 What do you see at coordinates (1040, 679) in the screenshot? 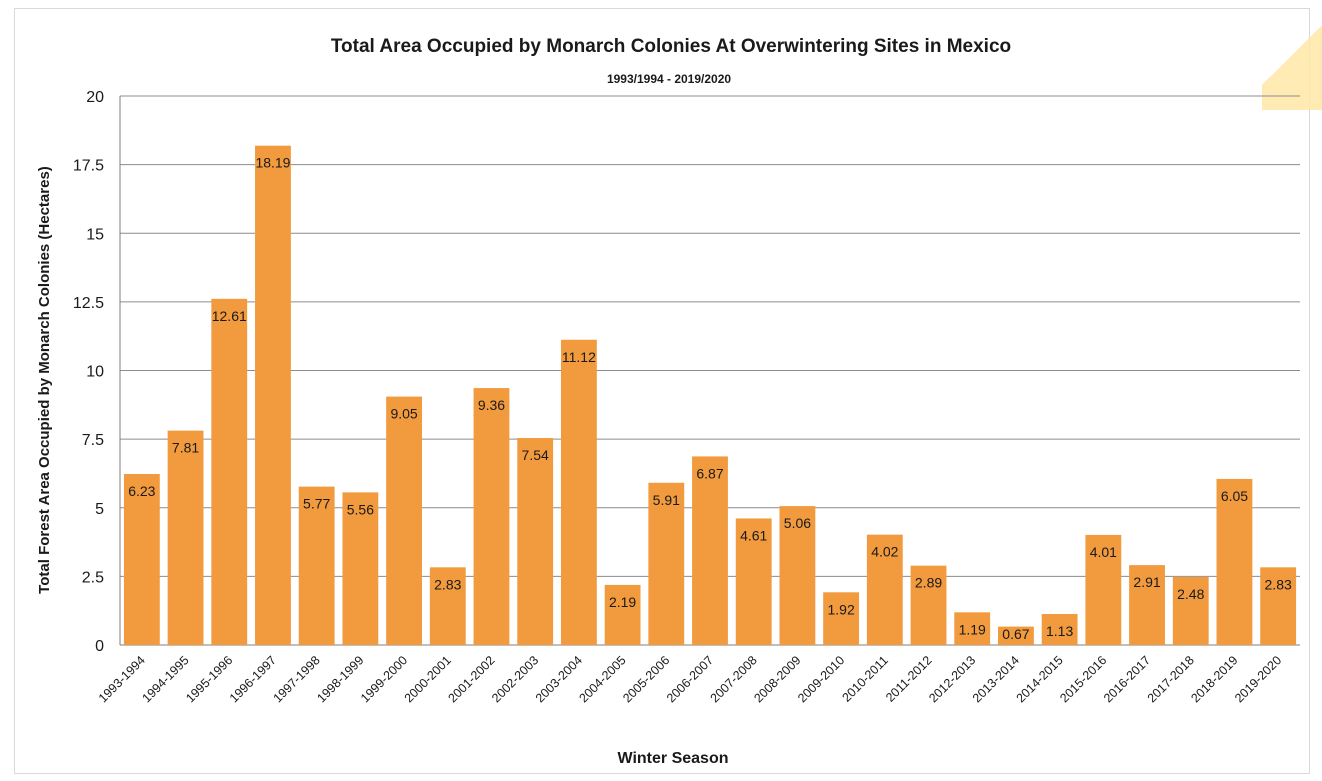
I see `x-tick-label: 2014-2015` at bounding box center [1040, 679].